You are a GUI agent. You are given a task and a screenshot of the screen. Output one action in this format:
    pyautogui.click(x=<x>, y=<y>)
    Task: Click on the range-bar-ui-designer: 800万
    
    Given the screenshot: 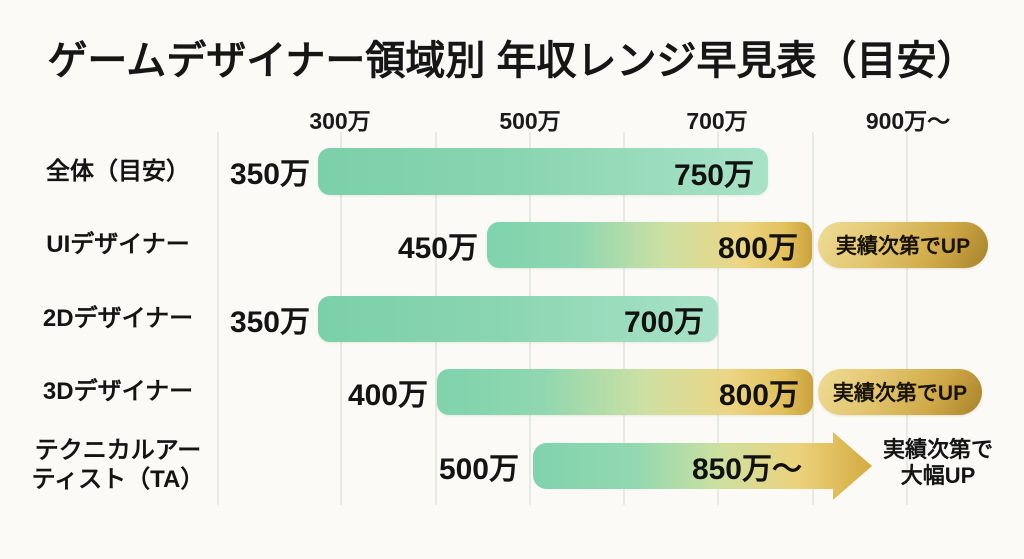 What is the action you would take?
    pyautogui.click(x=649, y=245)
    